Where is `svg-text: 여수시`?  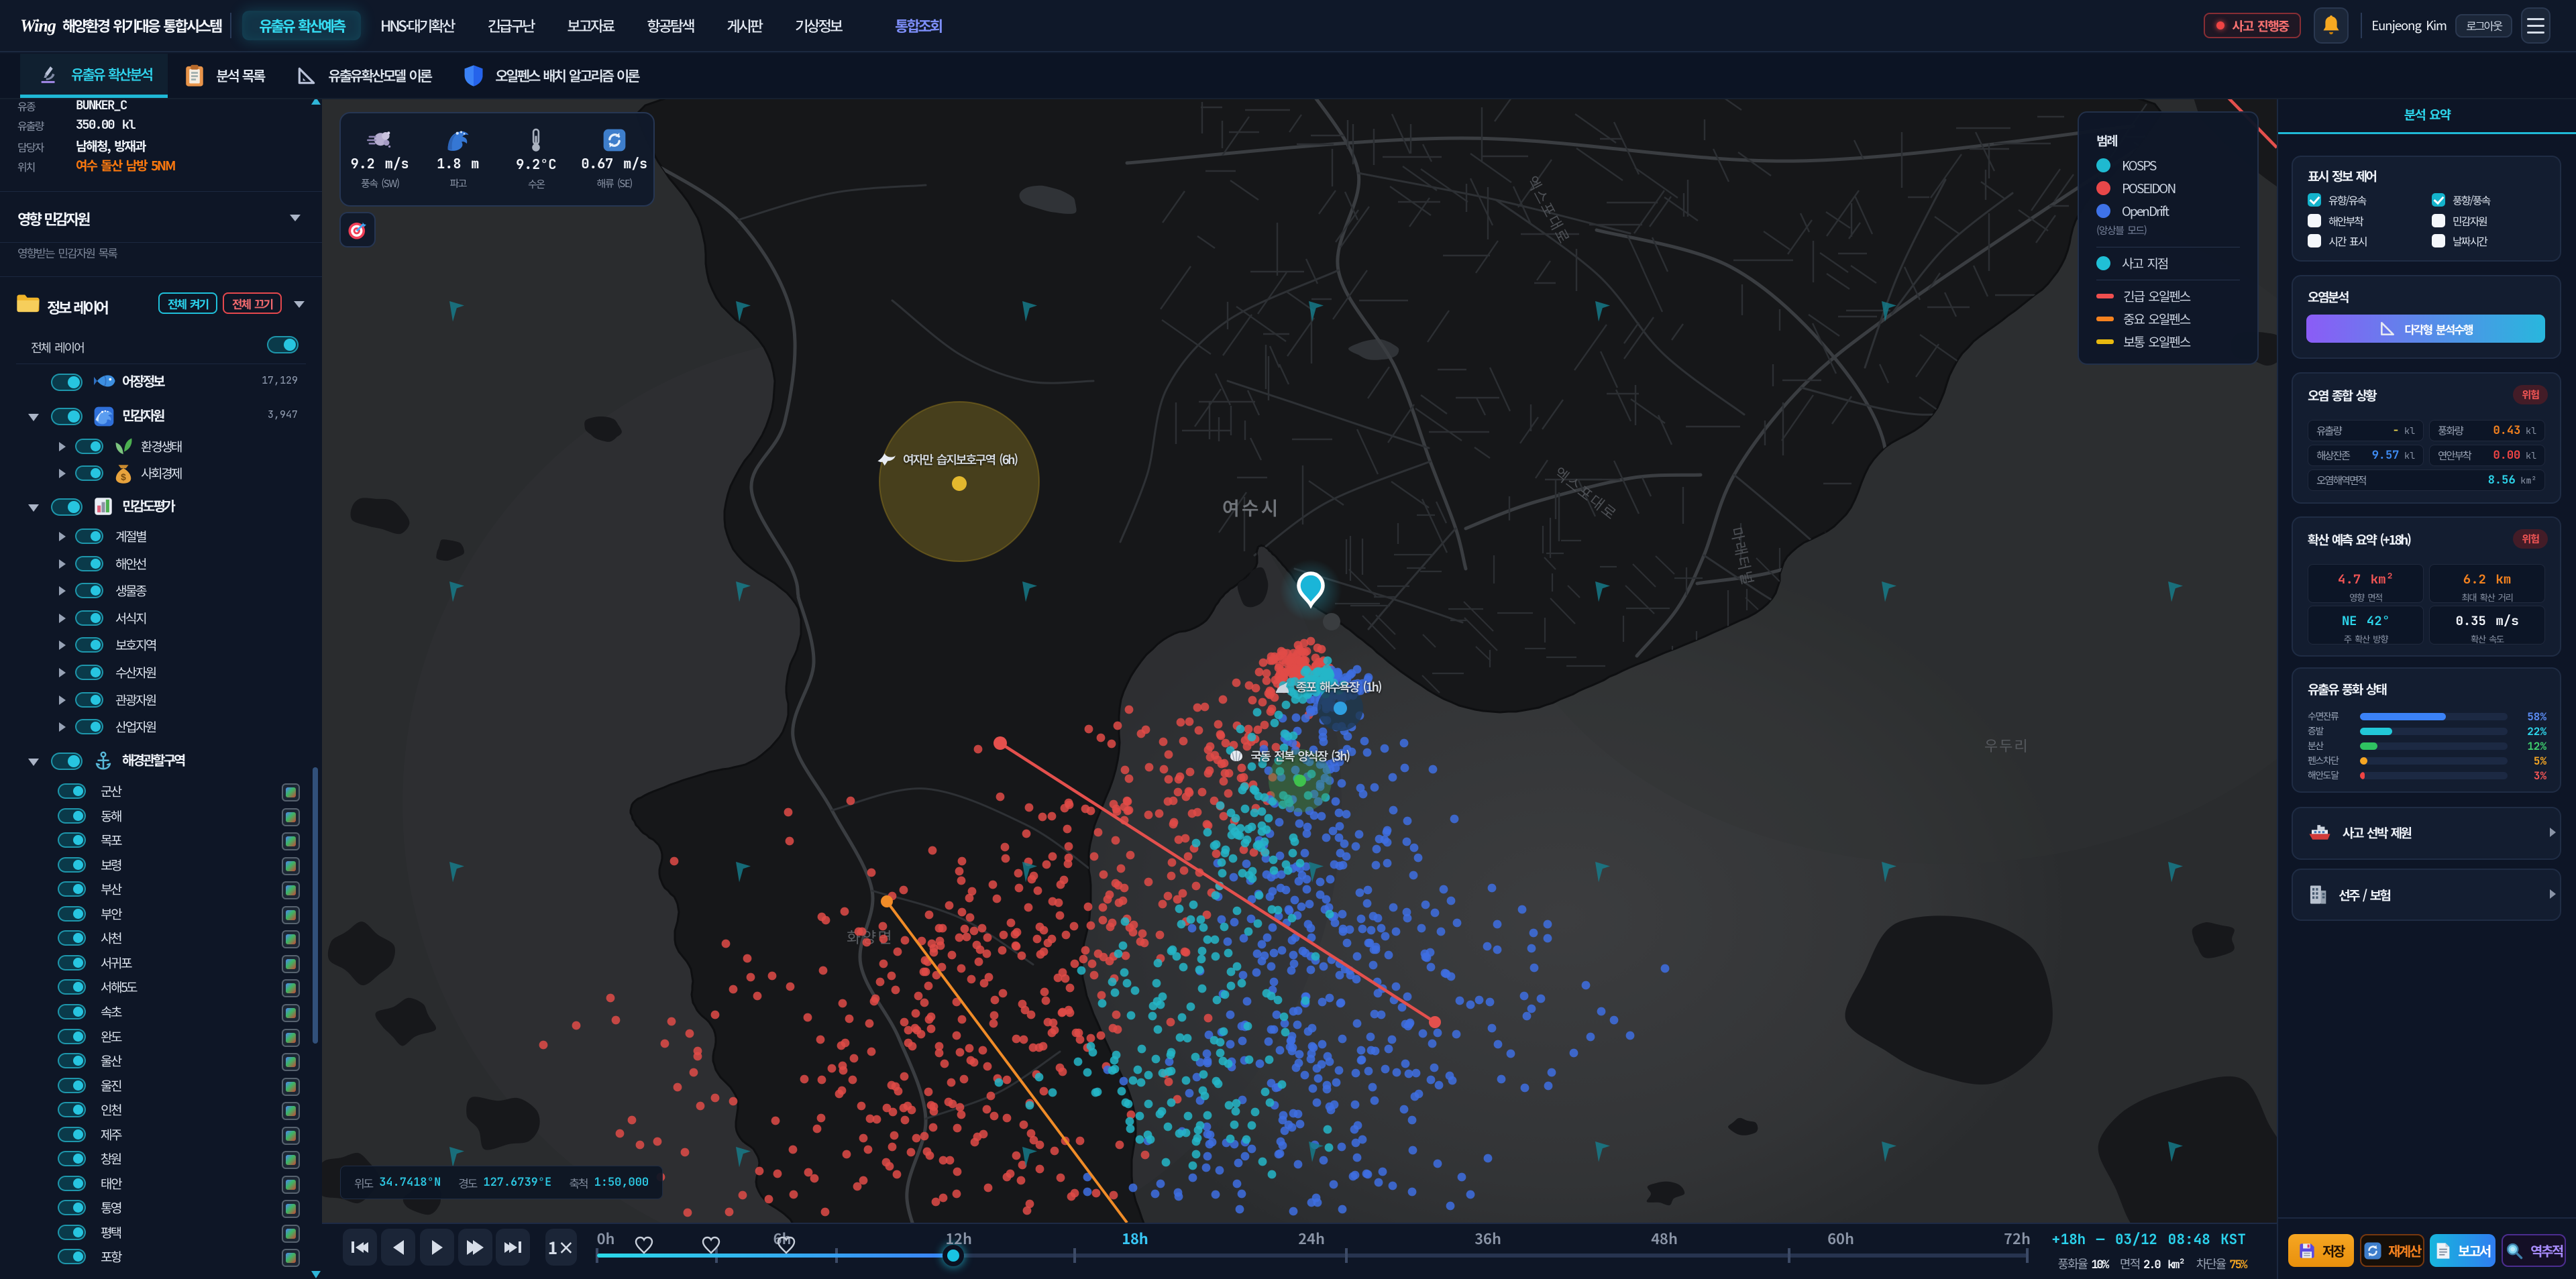 svg-text: 여수시 is located at coordinates (1251, 508).